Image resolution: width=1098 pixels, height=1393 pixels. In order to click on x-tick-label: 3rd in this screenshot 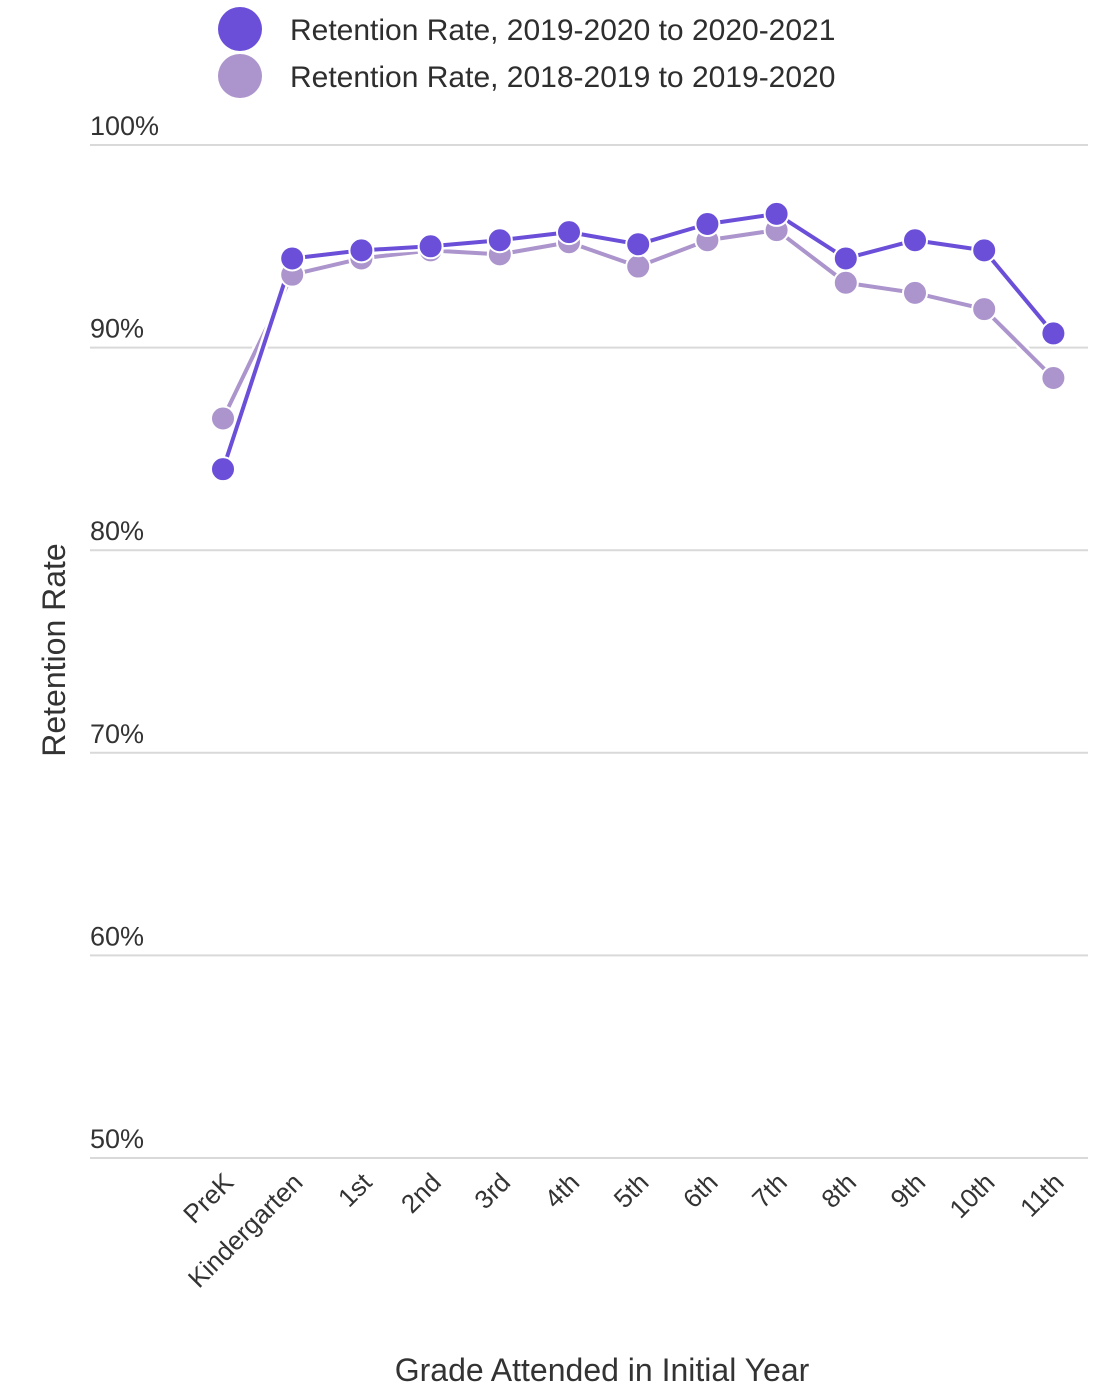, I will do `click(492, 1191)`.